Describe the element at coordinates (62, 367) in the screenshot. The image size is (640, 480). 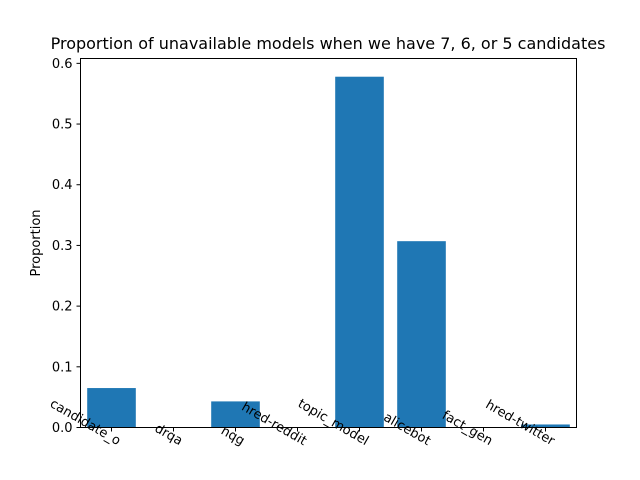
I see `y-tick-label: 0.1` at that location.